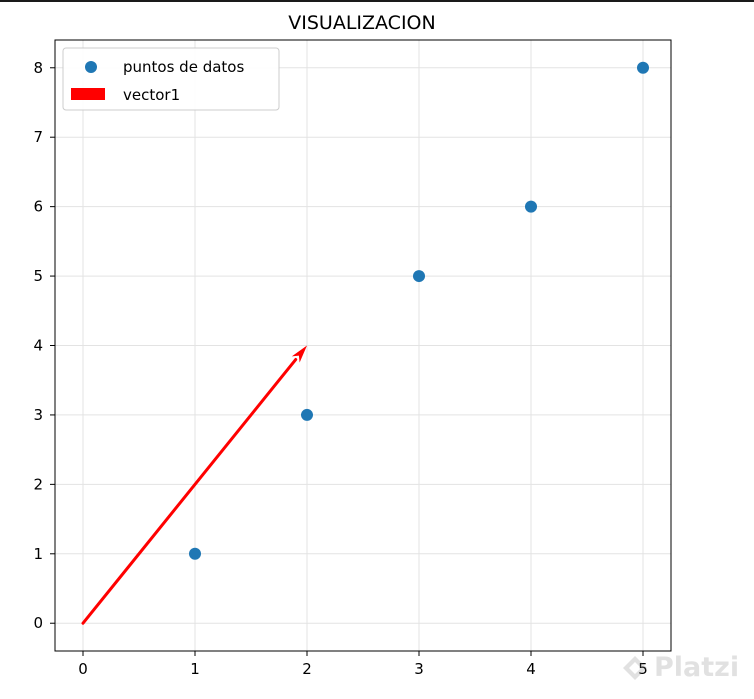 The height and width of the screenshot is (699, 754). Describe the element at coordinates (38, 207) in the screenshot. I see `y-tick-label: 6` at that location.